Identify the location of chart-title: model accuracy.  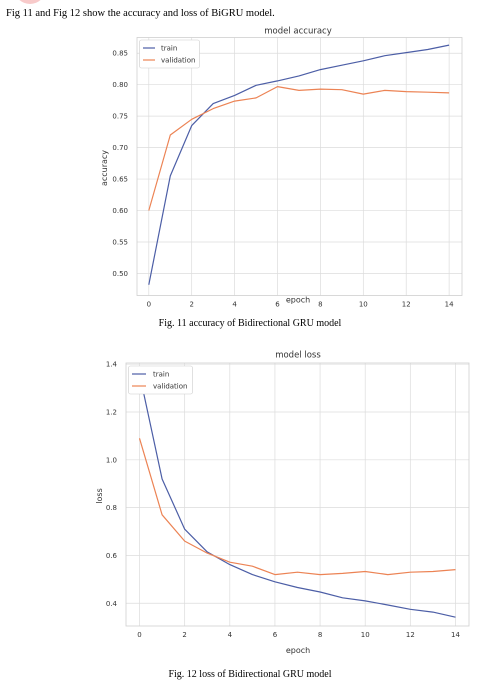
(298, 32).